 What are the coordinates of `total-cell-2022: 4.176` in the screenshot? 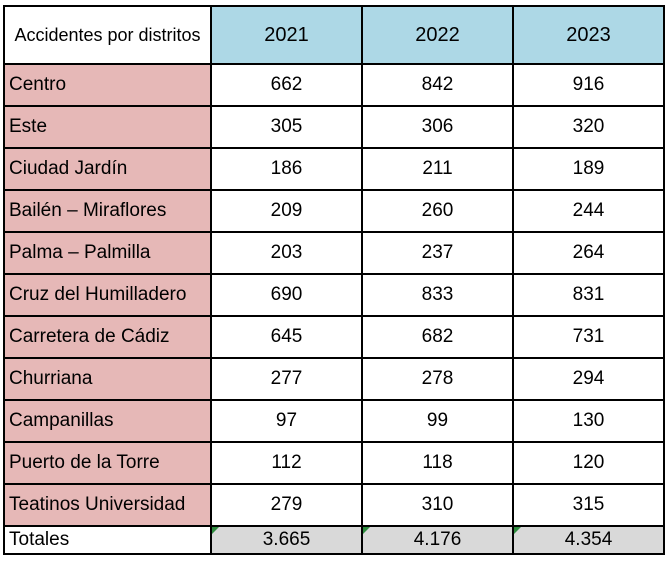 It's located at (437, 540).